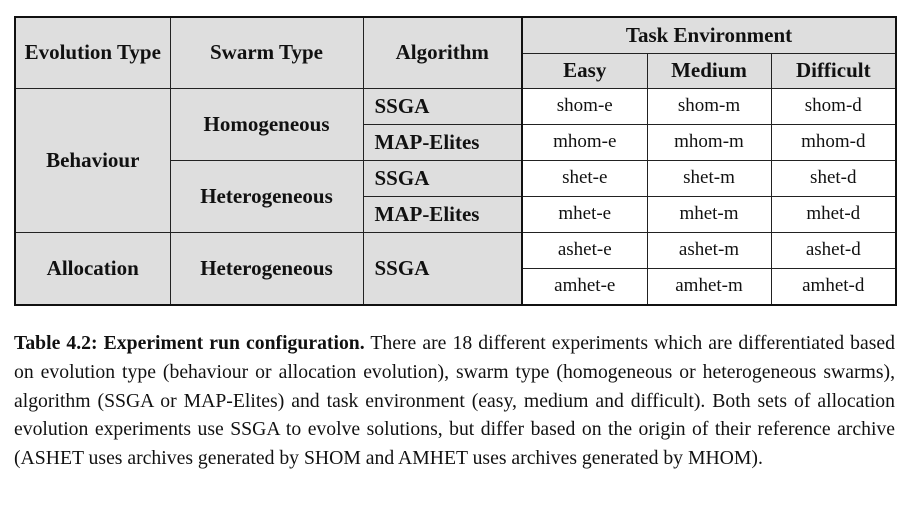  I want to click on easy-cell: shet-e, so click(584, 178).